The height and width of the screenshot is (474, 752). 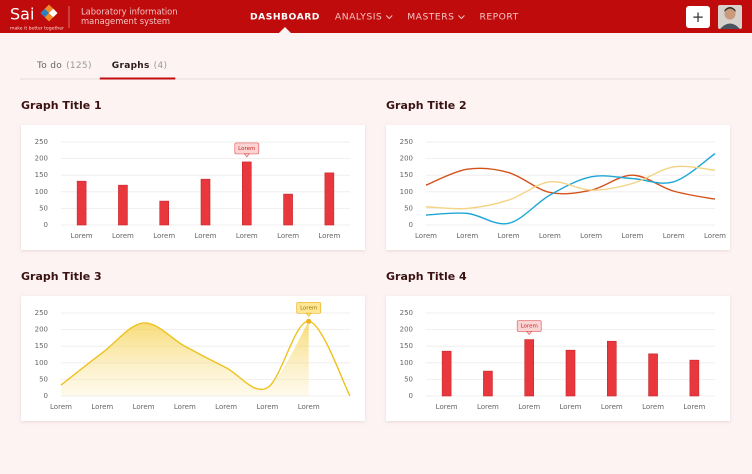 I want to click on dropdown-chevron, so click(x=389, y=17).